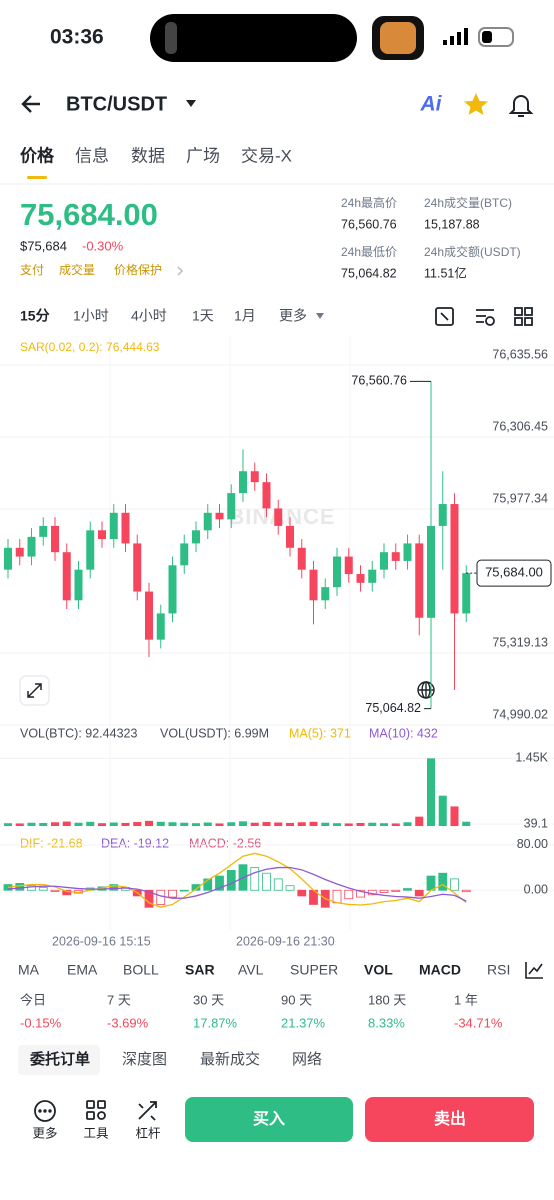 Image resolution: width=554 pixels, height=1200 pixels. What do you see at coordinates (90, 347) in the screenshot?
I see `indicator-label: SAR(0.02, 0.2): 76,444.63` at bounding box center [90, 347].